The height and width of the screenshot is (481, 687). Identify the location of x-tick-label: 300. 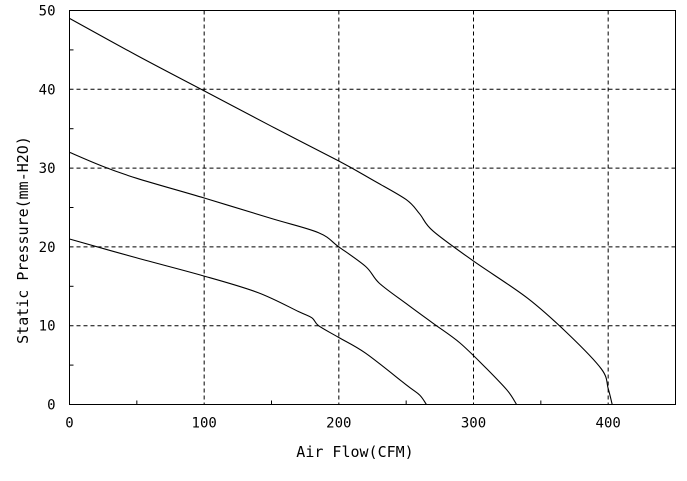
(473, 424).